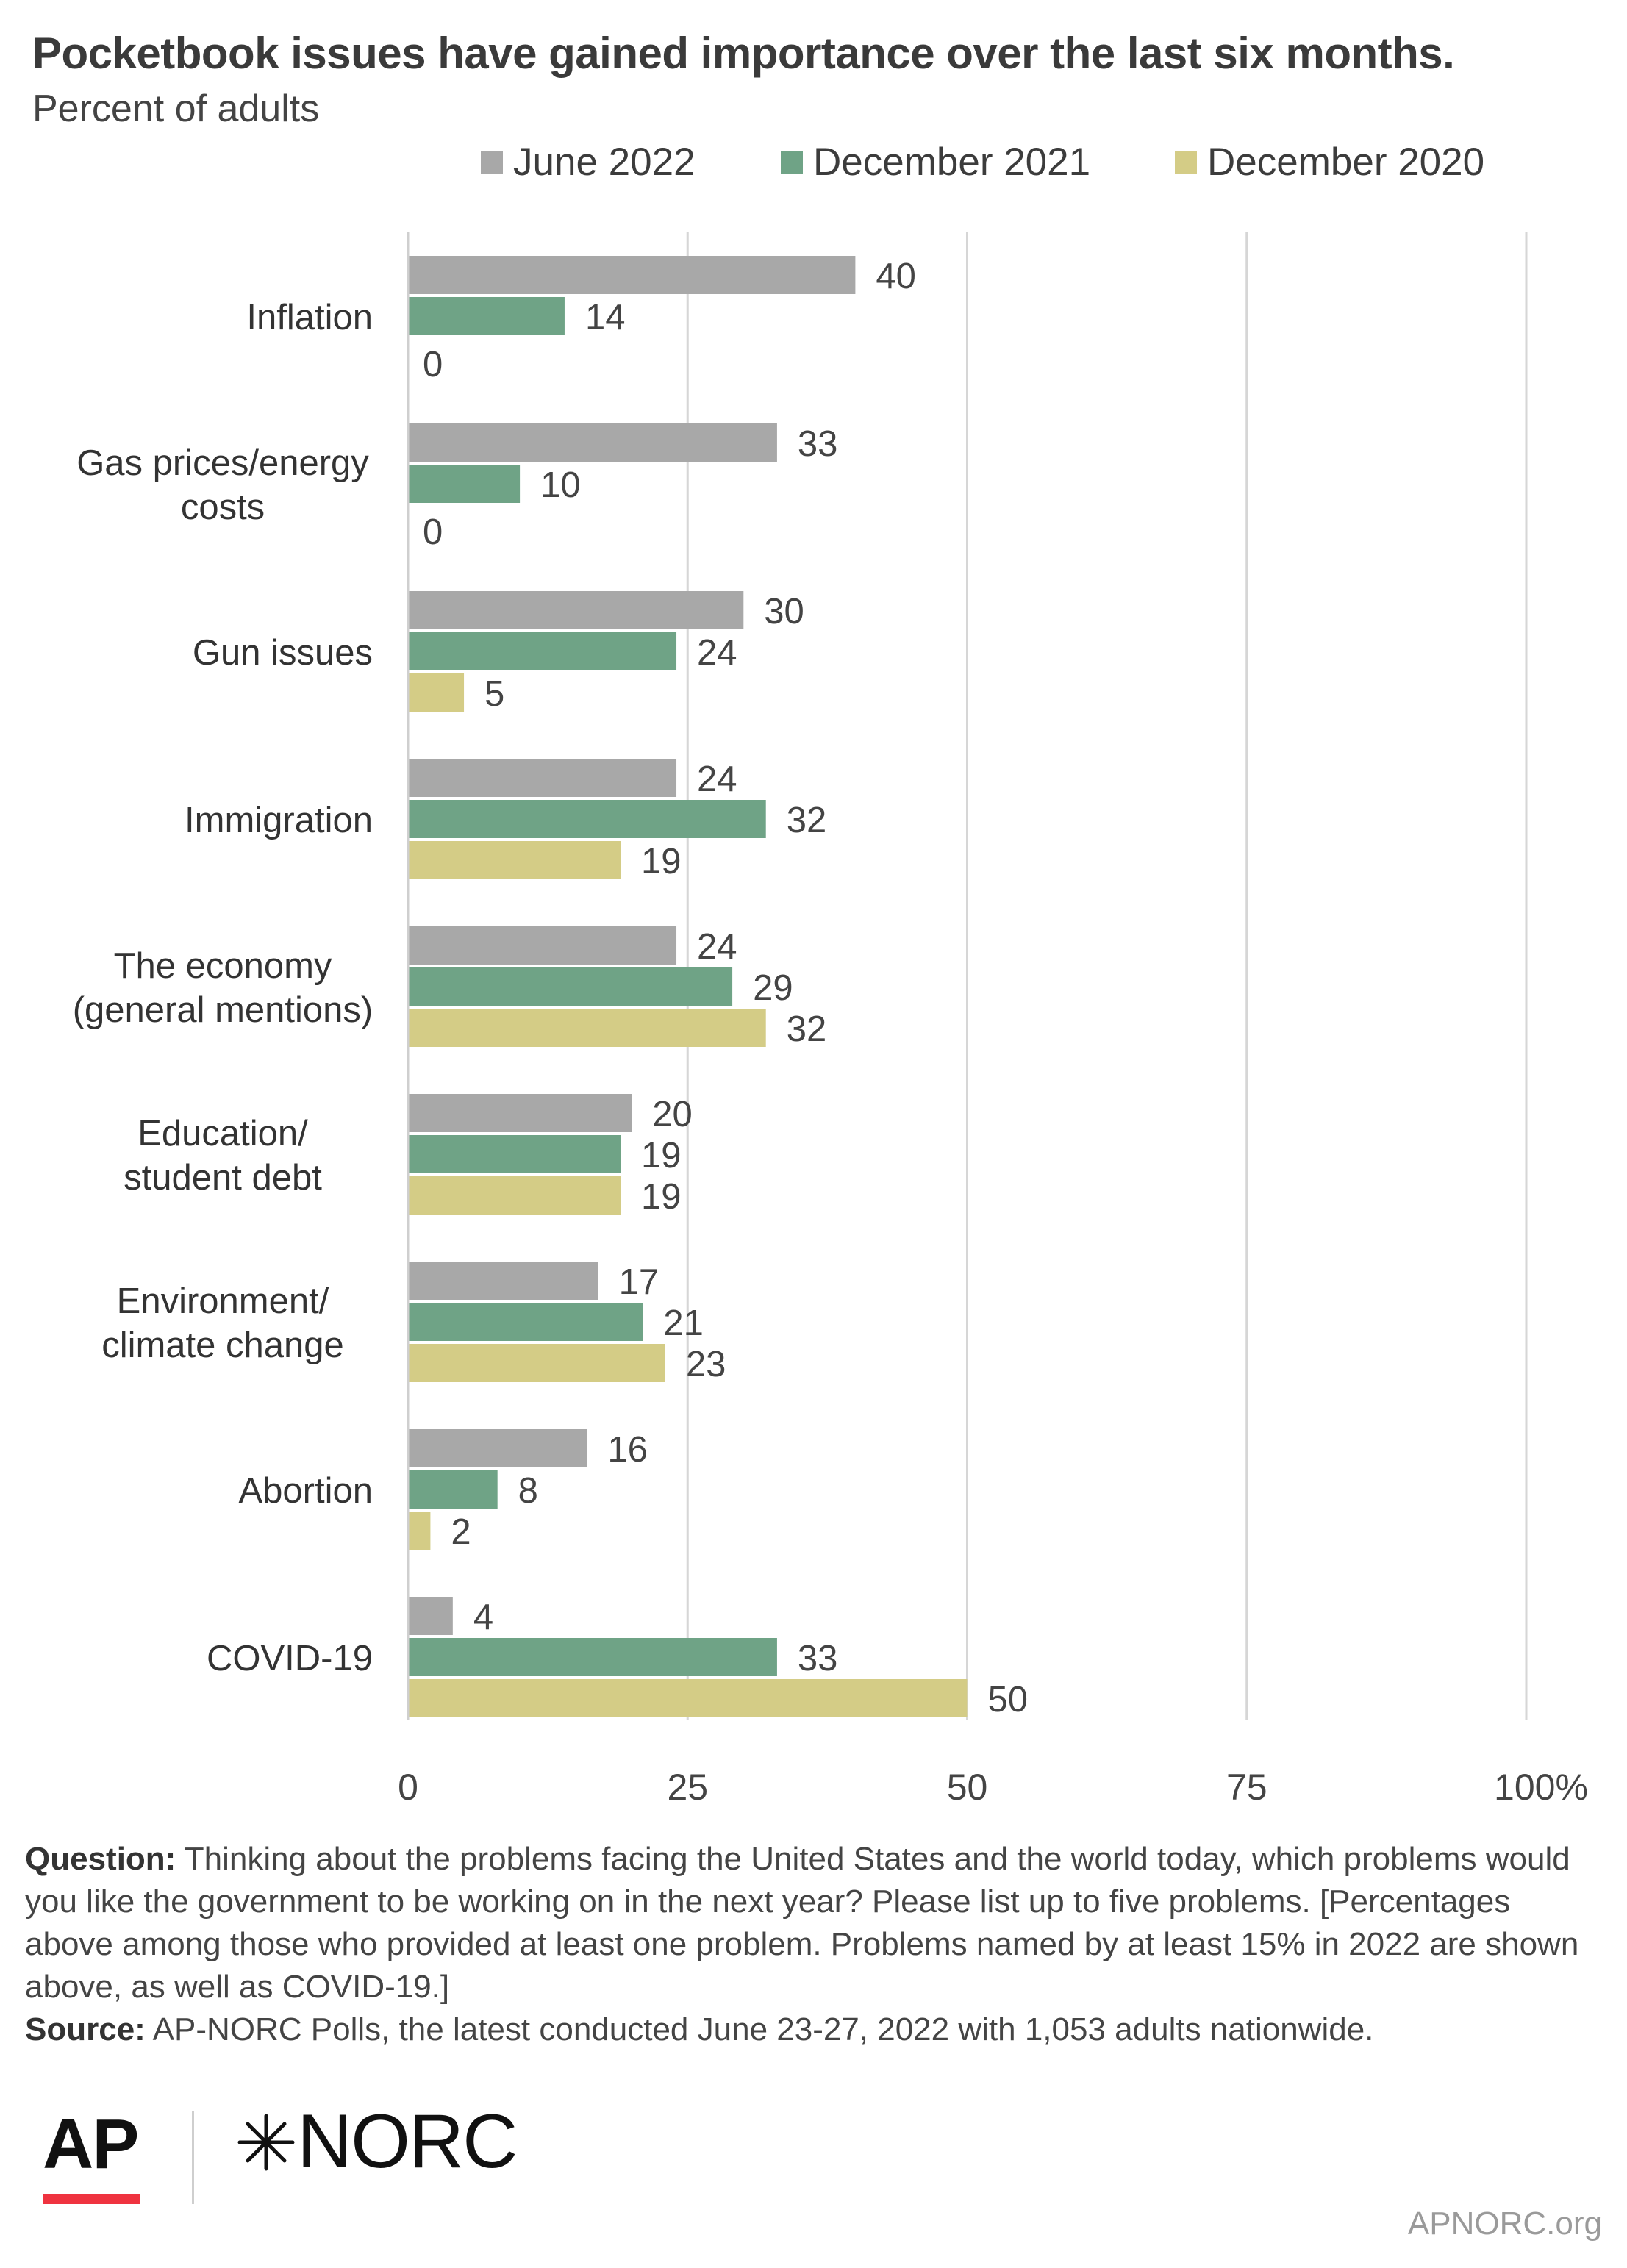 The image size is (1627, 2268). I want to click on category-label-3-line-0: Immigration, so click(279, 821).